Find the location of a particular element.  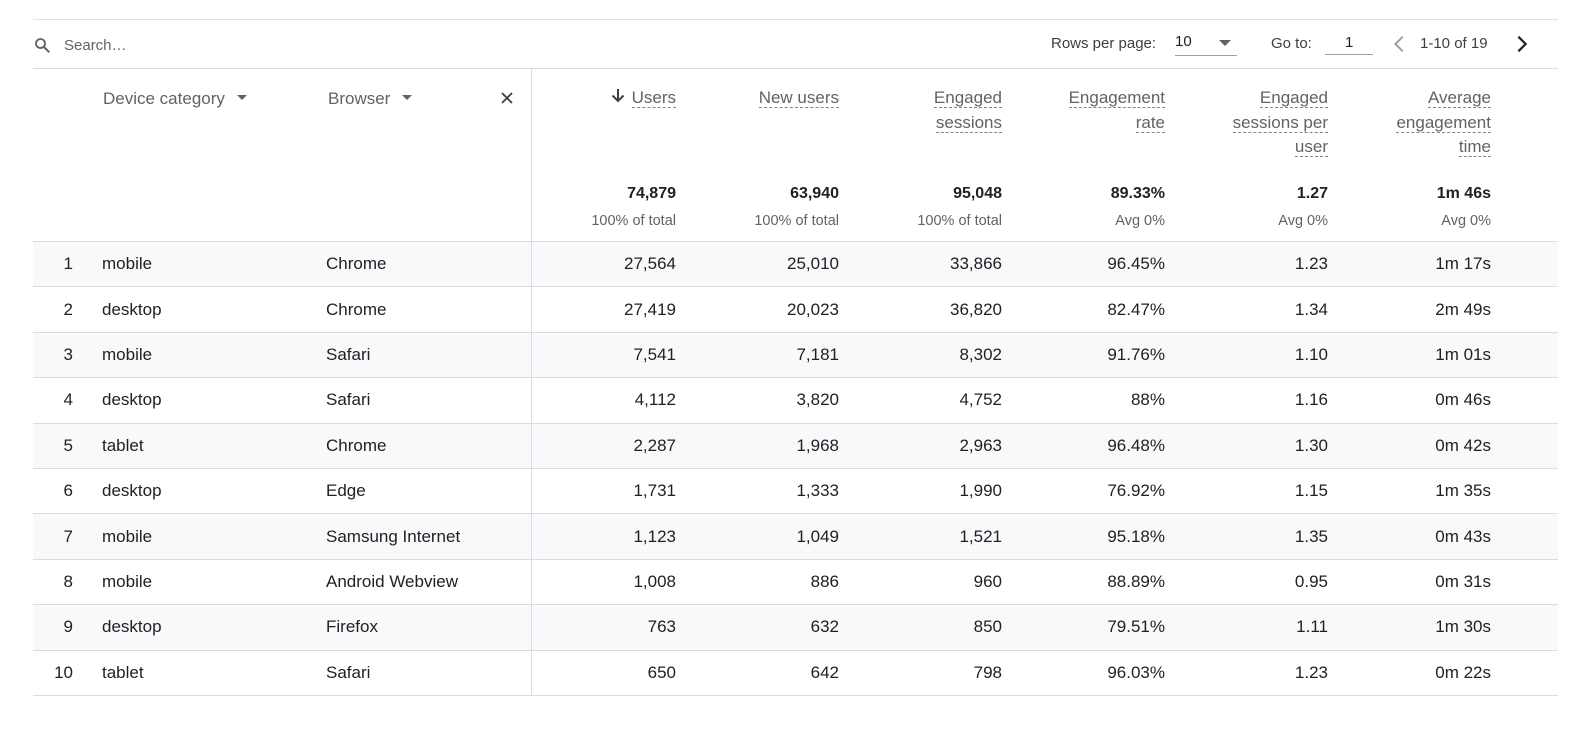

rows-per-page-label: Rows per page: is located at coordinates (1104, 43).